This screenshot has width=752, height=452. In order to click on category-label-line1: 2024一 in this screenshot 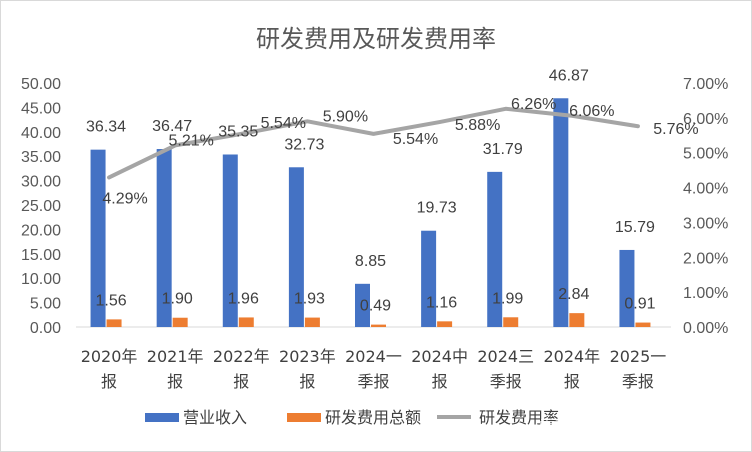, I will do `click(373, 356)`.